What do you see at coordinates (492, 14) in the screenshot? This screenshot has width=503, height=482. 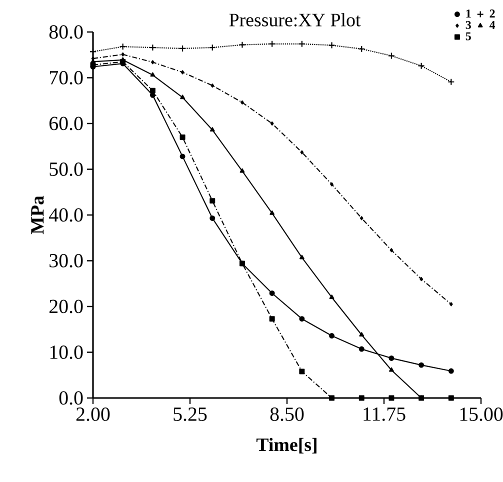 I see `legend-label: 2` at bounding box center [492, 14].